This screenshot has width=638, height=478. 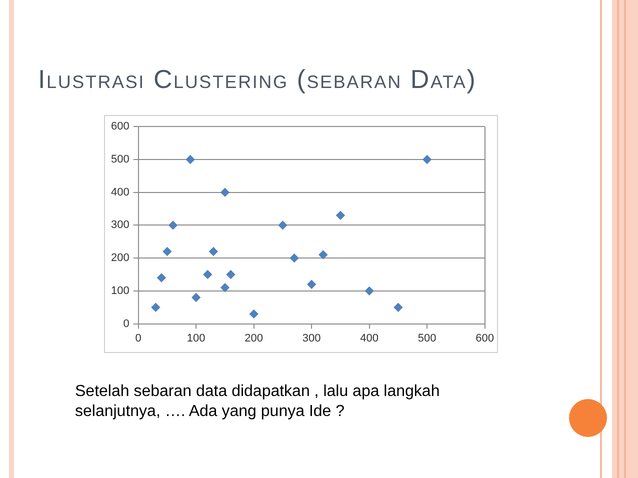 What do you see at coordinates (120, 225) in the screenshot?
I see `y-tick-label: 300` at bounding box center [120, 225].